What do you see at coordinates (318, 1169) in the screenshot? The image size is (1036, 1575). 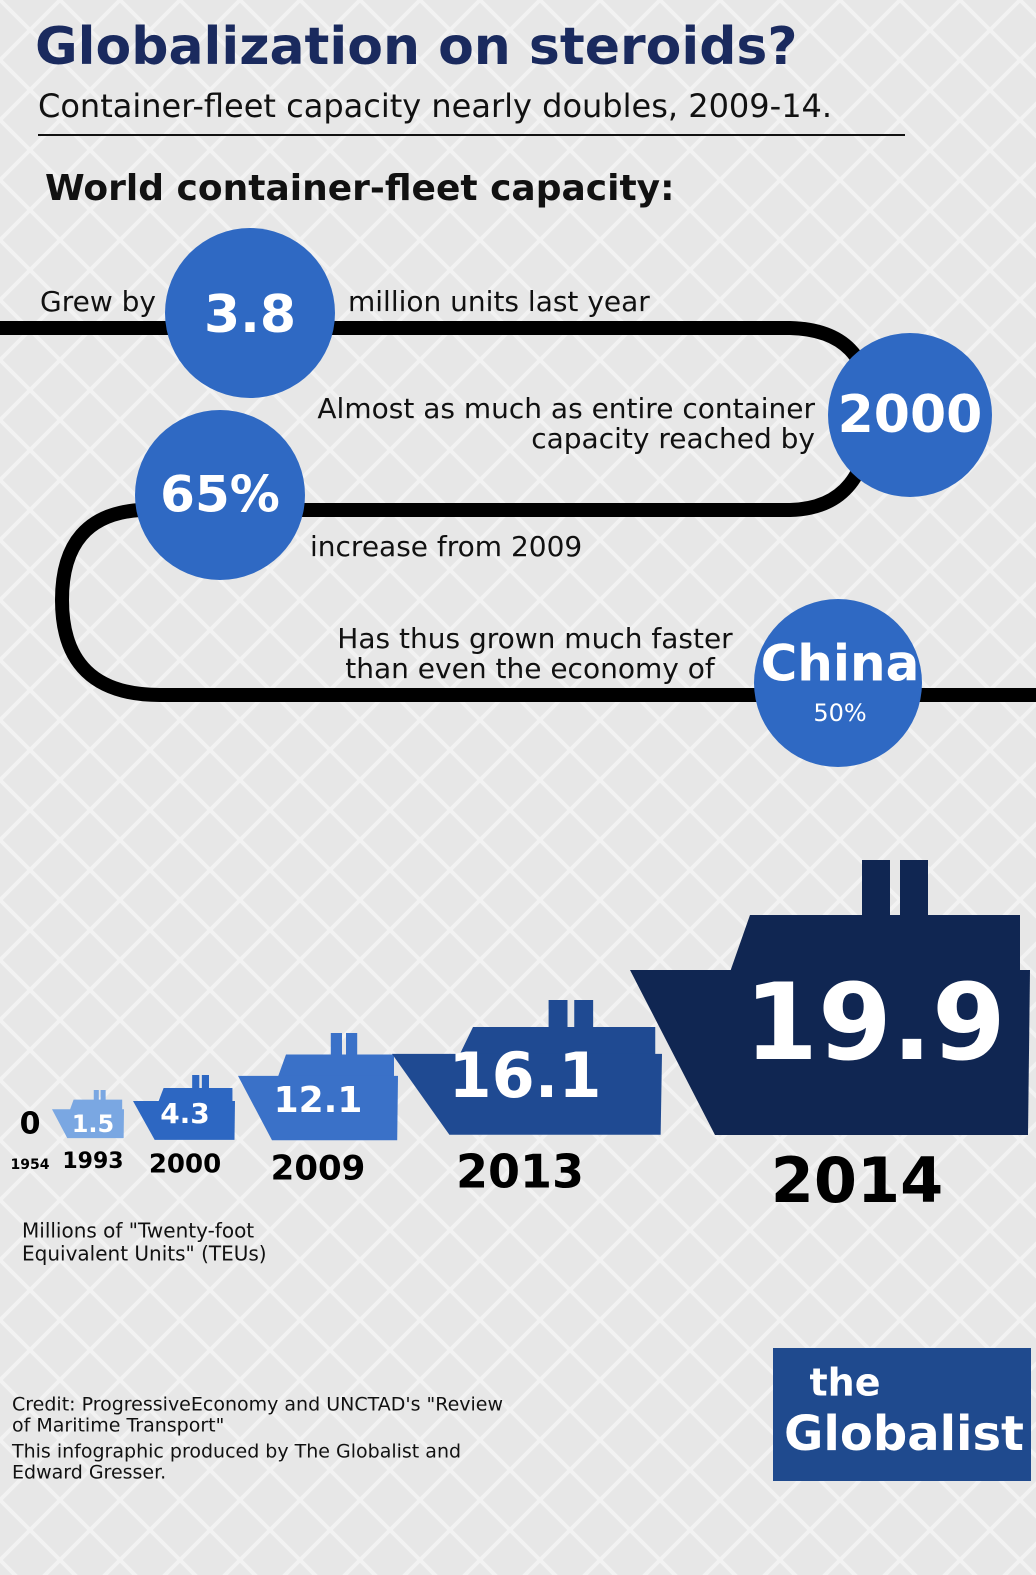 I see `ship-year: 2009` at bounding box center [318, 1169].